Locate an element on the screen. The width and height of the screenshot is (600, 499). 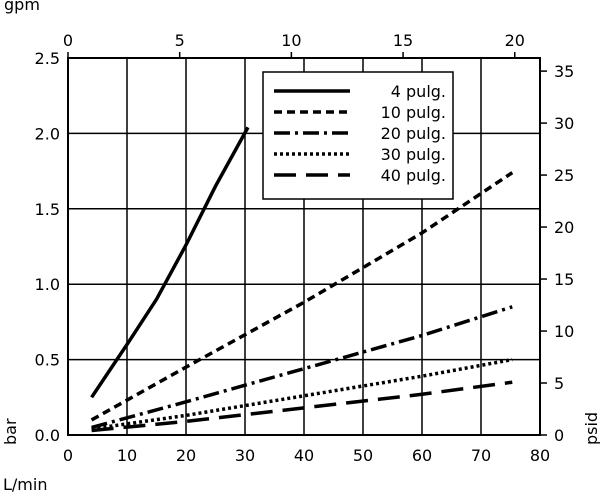
y2-tick-label: 35 is located at coordinates (564, 71).